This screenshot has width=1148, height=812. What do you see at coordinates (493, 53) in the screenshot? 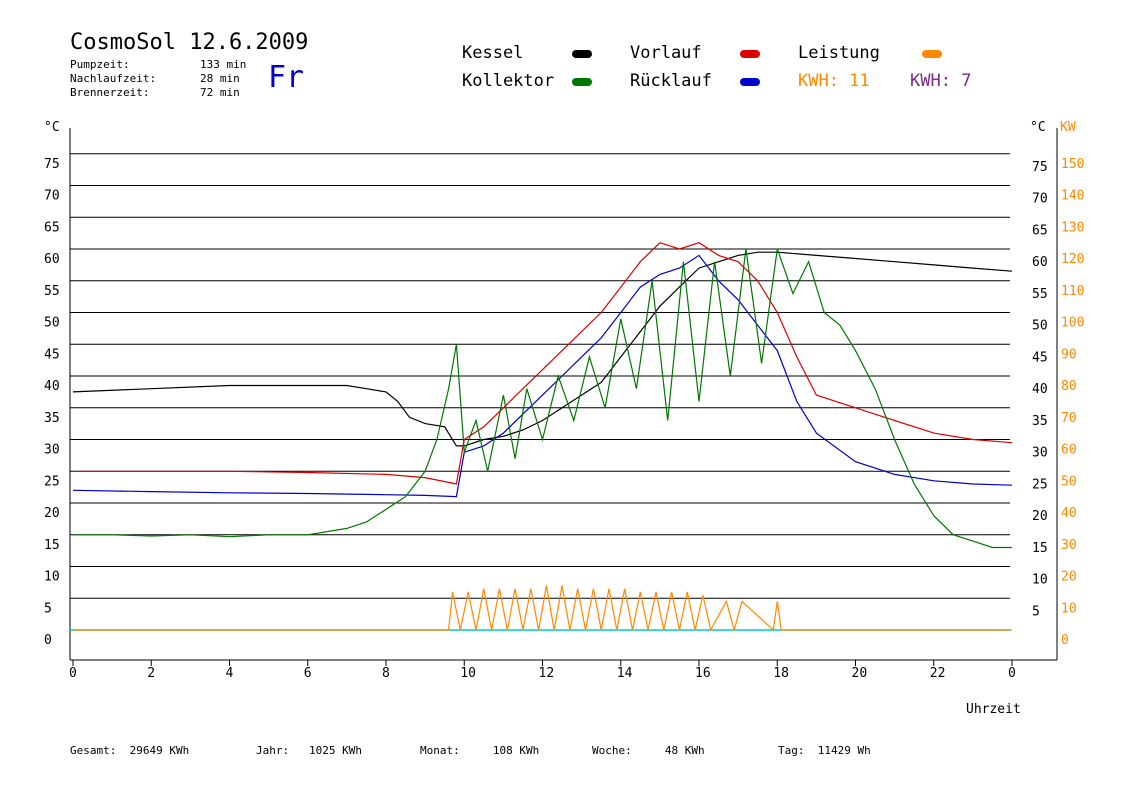
I see `legend-kessel-label: Kessel` at bounding box center [493, 53].